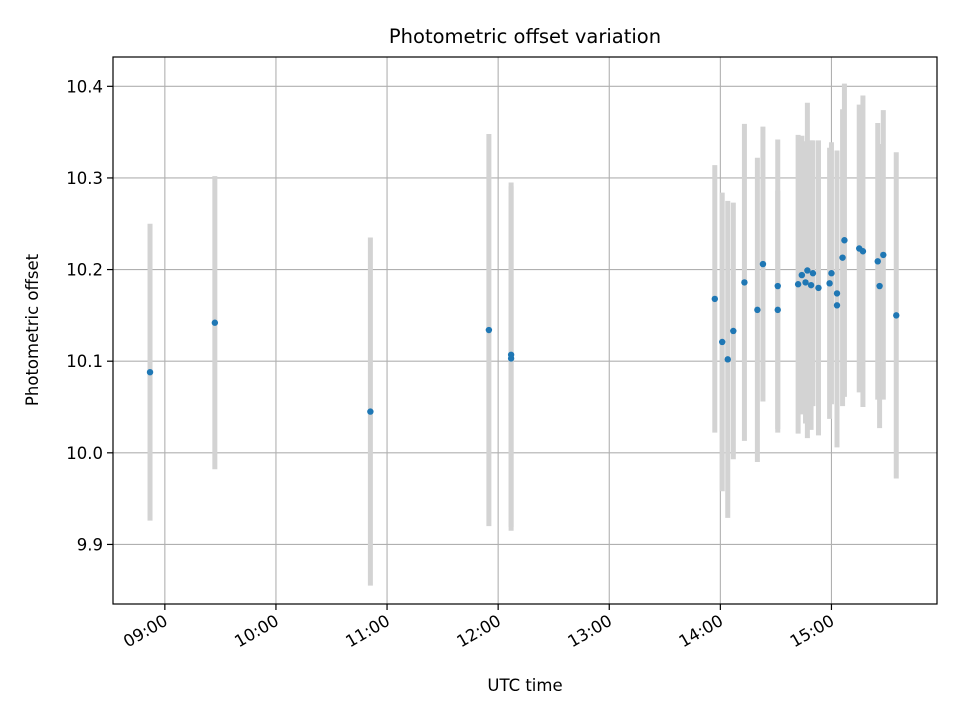 The height and width of the screenshot is (720, 960). What do you see at coordinates (525, 36) in the screenshot?
I see `chart-title: Photometric offset variation` at bounding box center [525, 36].